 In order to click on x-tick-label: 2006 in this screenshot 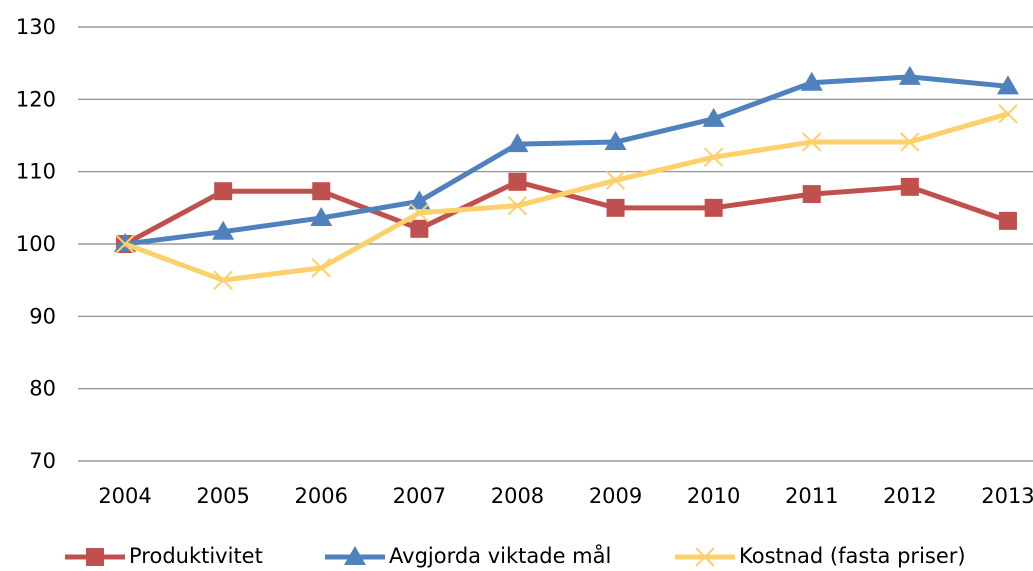, I will do `click(321, 496)`.